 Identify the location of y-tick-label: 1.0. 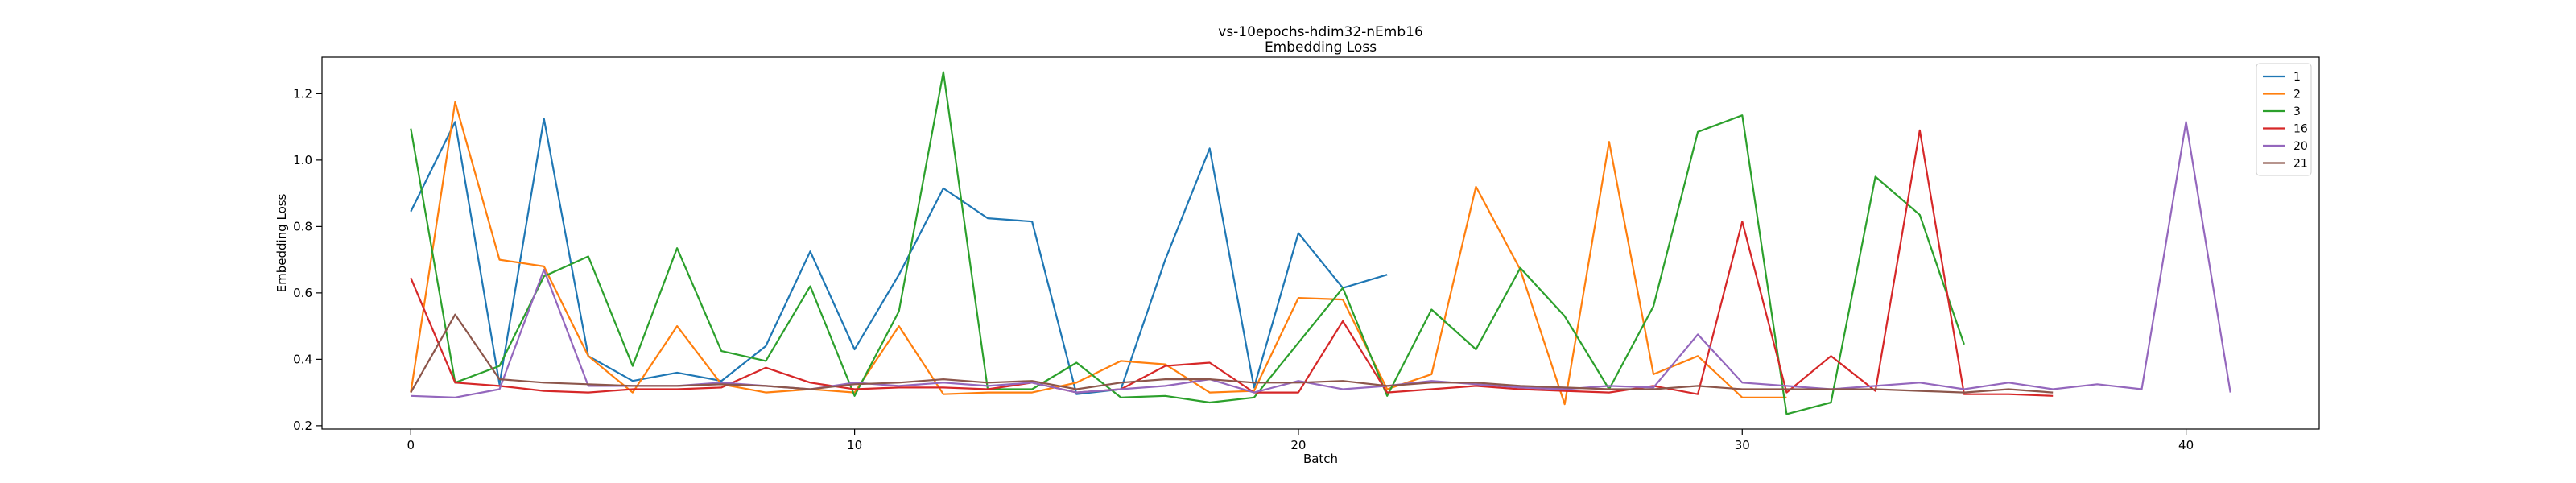
(302, 160).